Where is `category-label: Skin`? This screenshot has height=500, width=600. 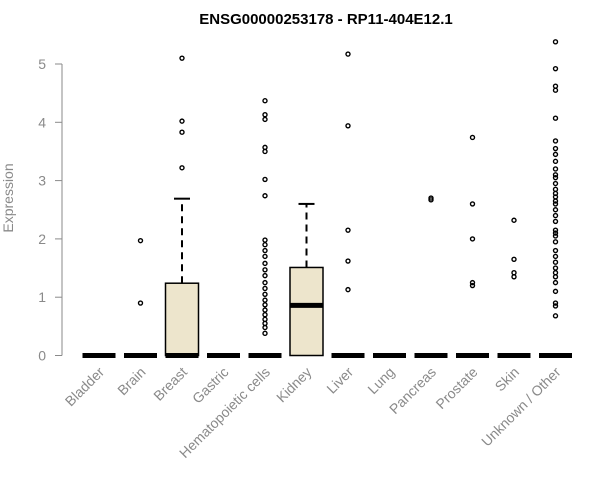 category-label: Skin is located at coordinates (507, 379).